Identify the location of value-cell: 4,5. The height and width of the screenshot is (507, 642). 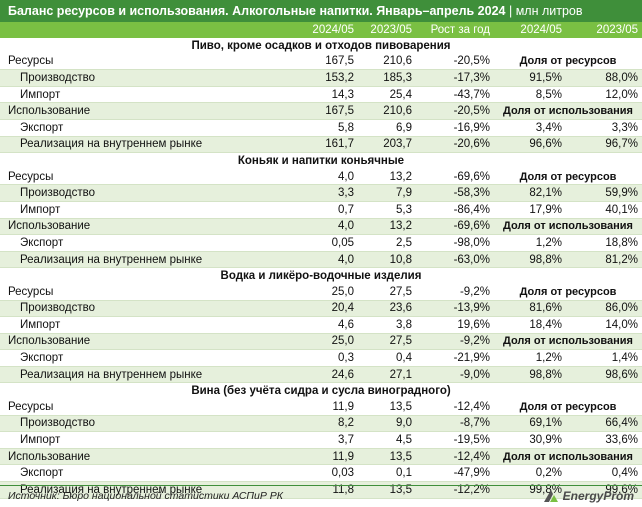
(387, 440).